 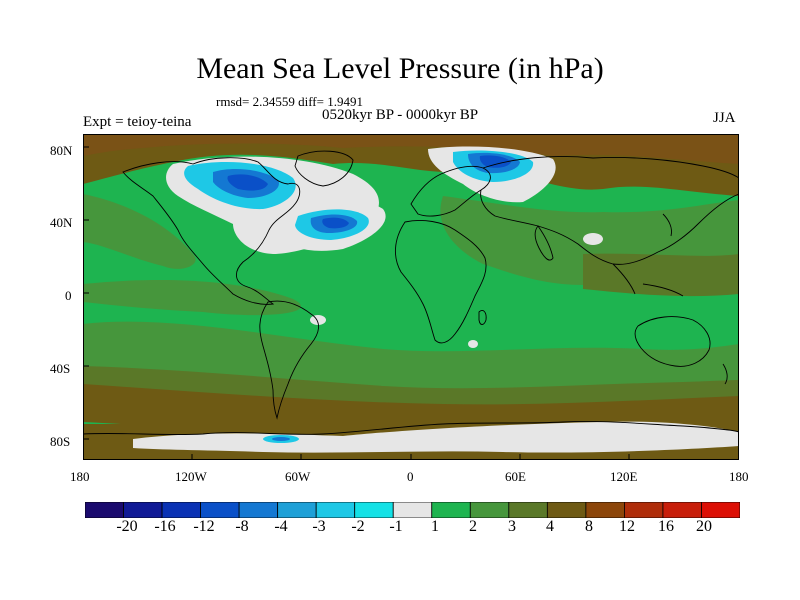 I want to click on lat-label-40s: 40S, so click(x=60, y=368).